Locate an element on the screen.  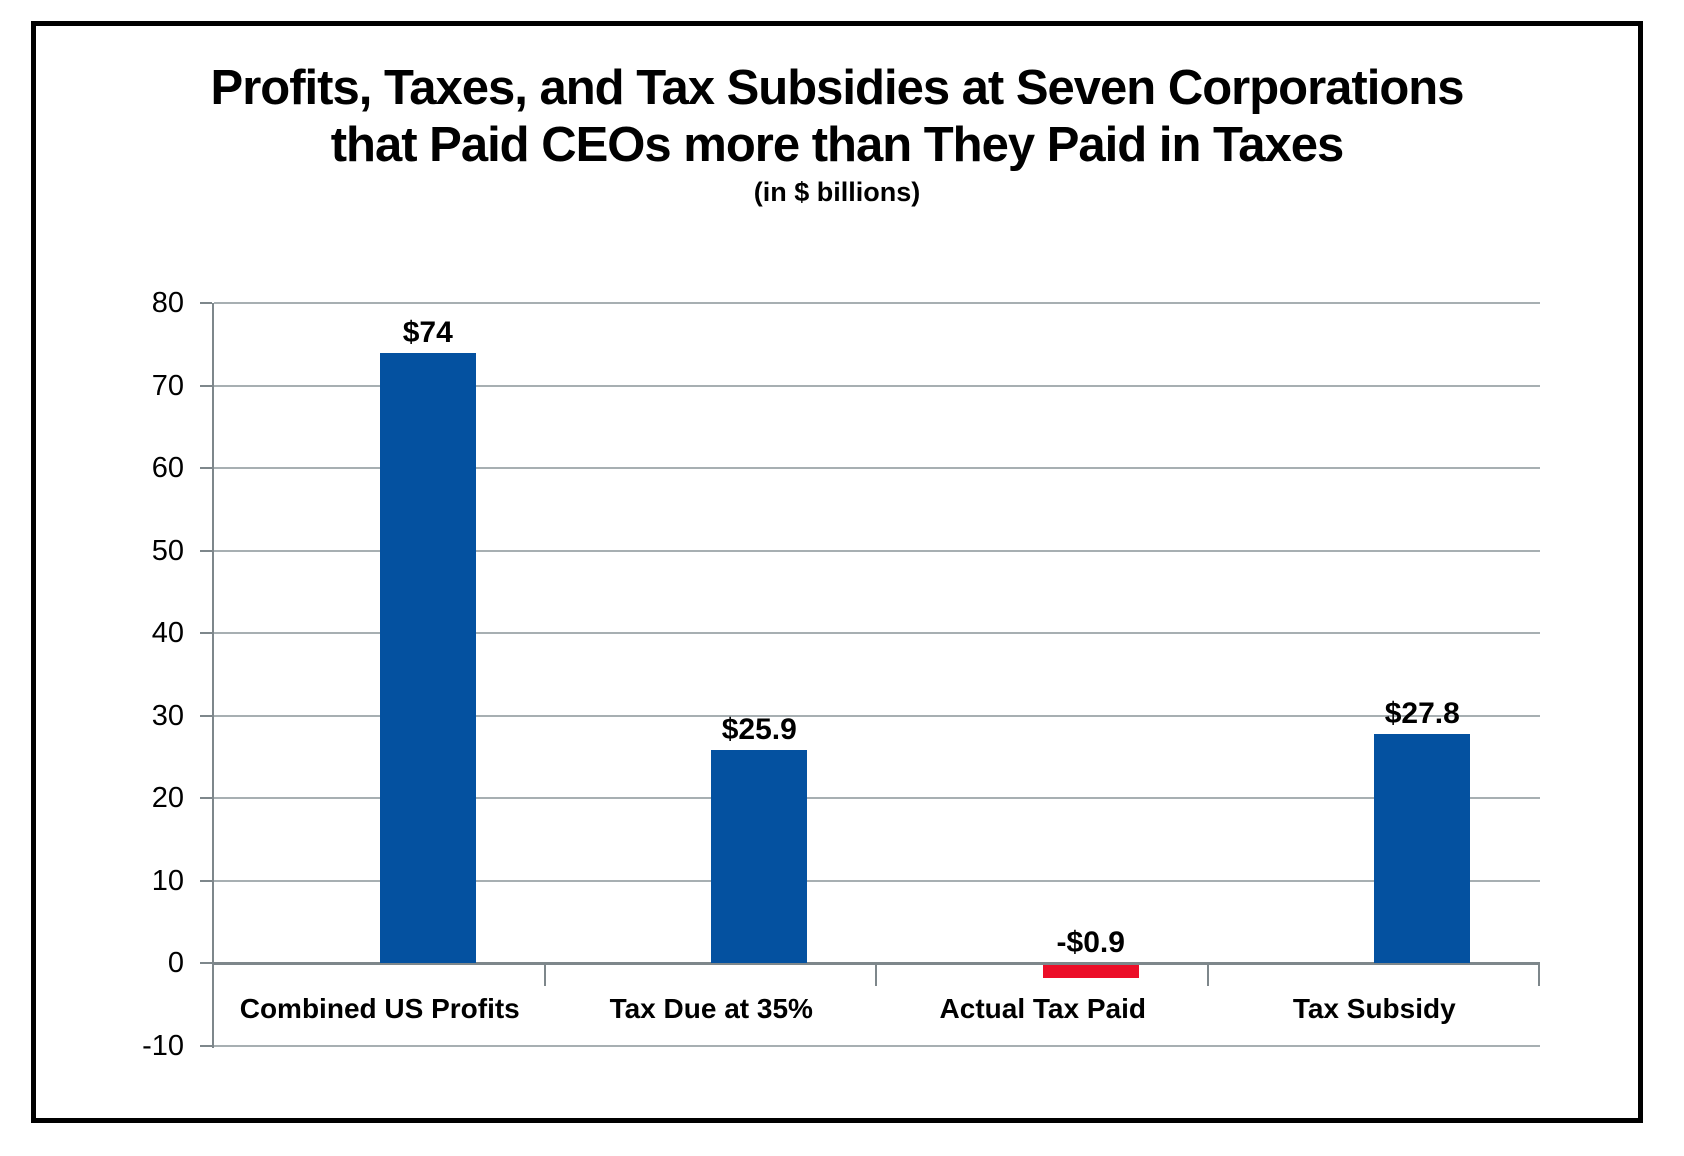
value-label-tax-due-at-35: $25.9 is located at coordinates (759, 729).